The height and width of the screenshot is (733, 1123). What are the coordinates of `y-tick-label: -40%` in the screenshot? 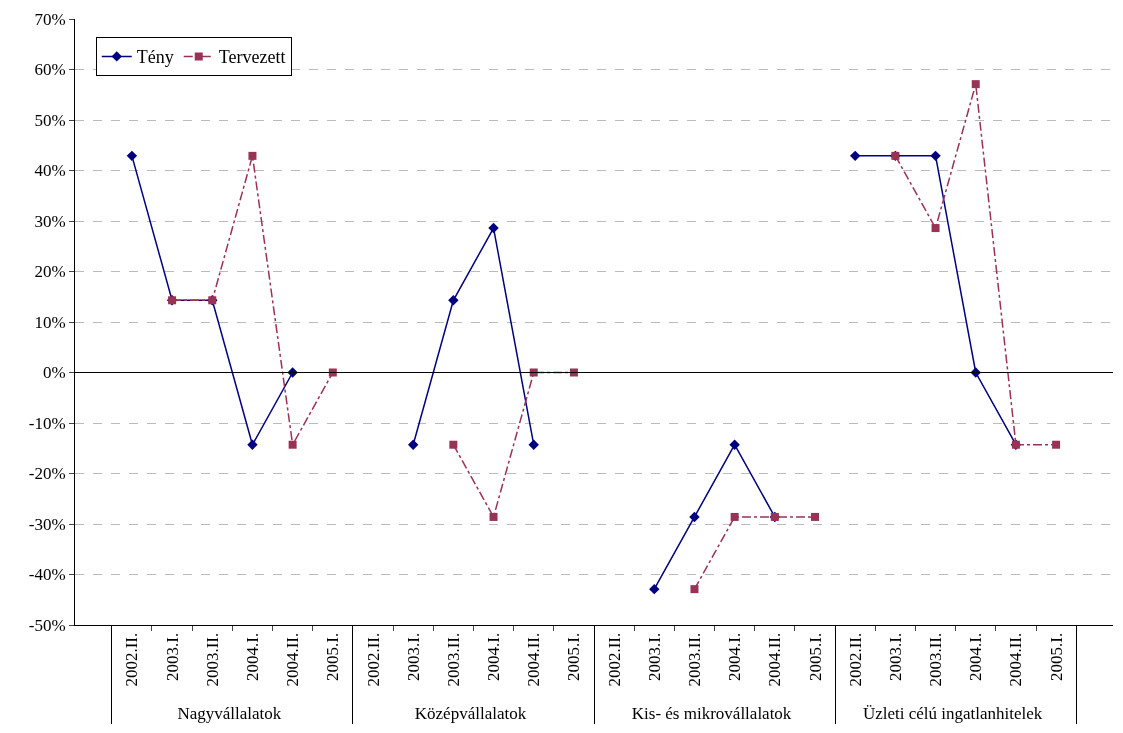 It's located at (47, 575).